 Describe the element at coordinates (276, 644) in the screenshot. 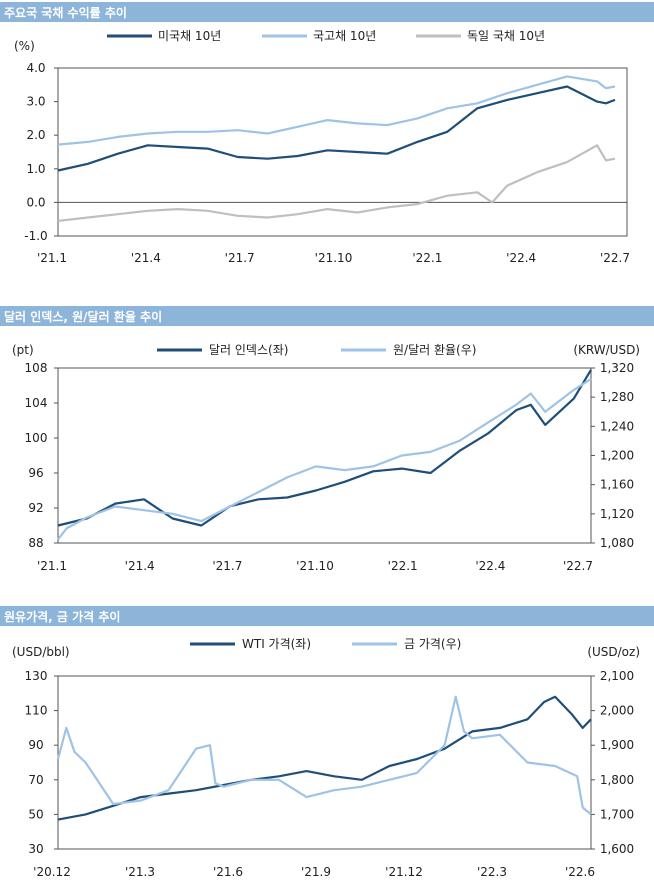

I see `legend-label-1: WTI 가격(좌)` at that location.